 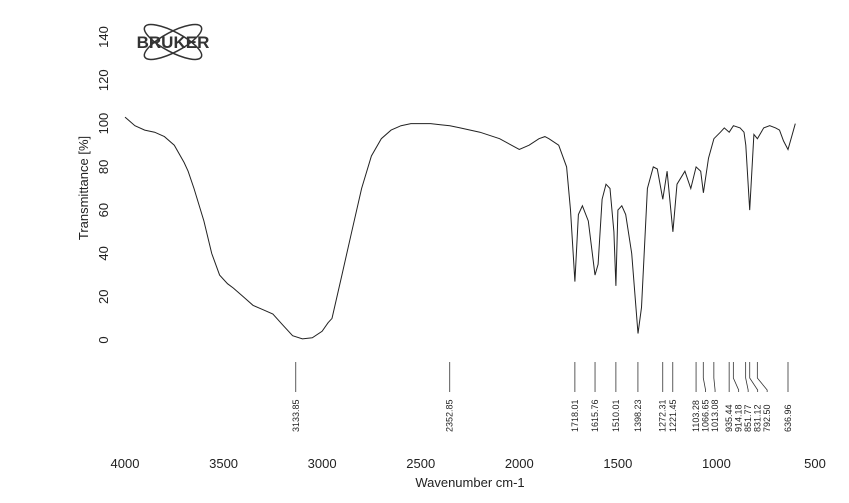 What do you see at coordinates (673, 415) in the screenshot?
I see `peak-label: 1221.45` at bounding box center [673, 415].